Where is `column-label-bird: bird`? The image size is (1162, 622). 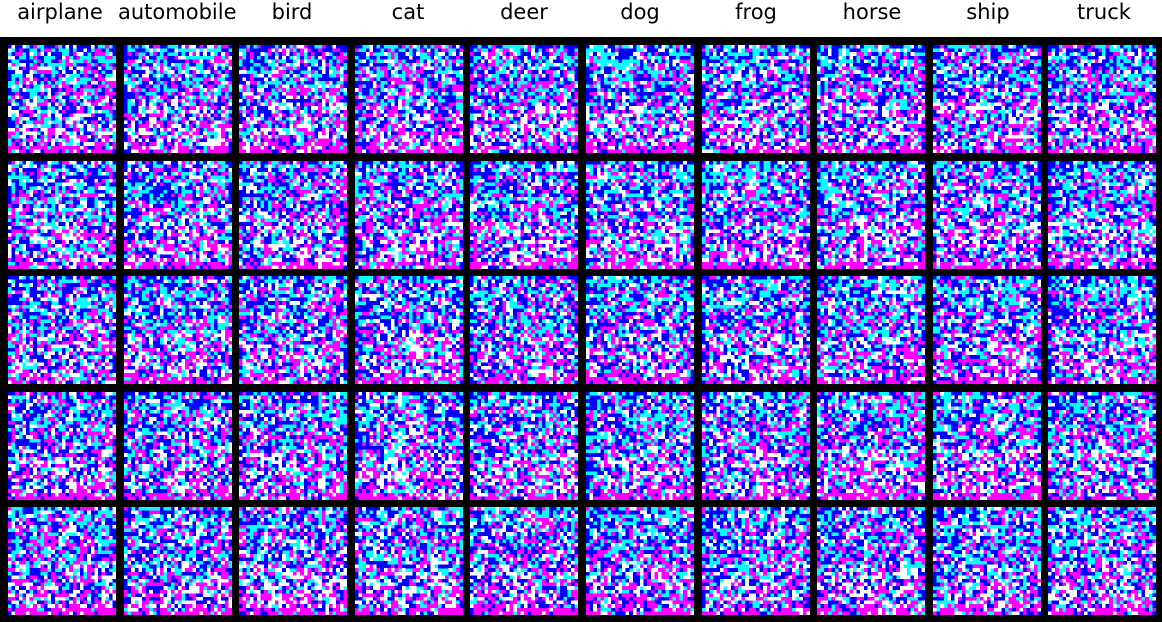 column-label-bird: bird is located at coordinates (292, 14).